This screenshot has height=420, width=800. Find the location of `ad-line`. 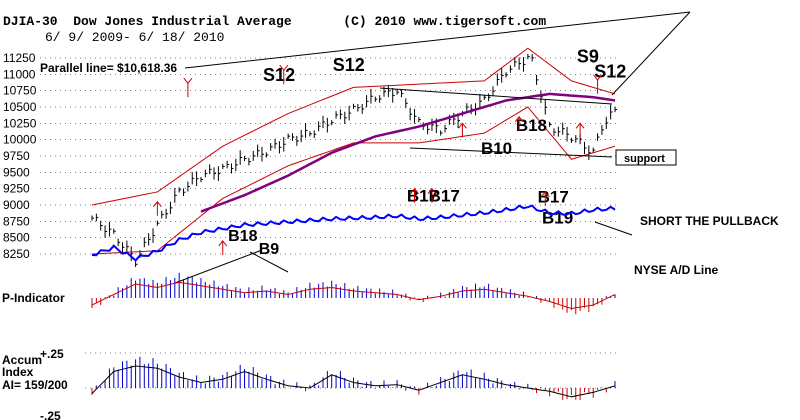

ad-line is located at coordinates (353, 233).